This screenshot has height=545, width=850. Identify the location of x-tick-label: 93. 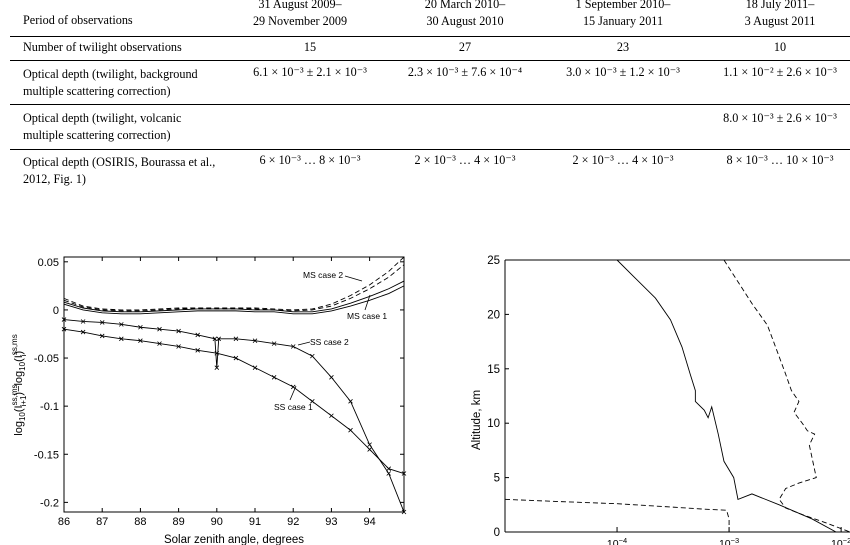
(331, 522).